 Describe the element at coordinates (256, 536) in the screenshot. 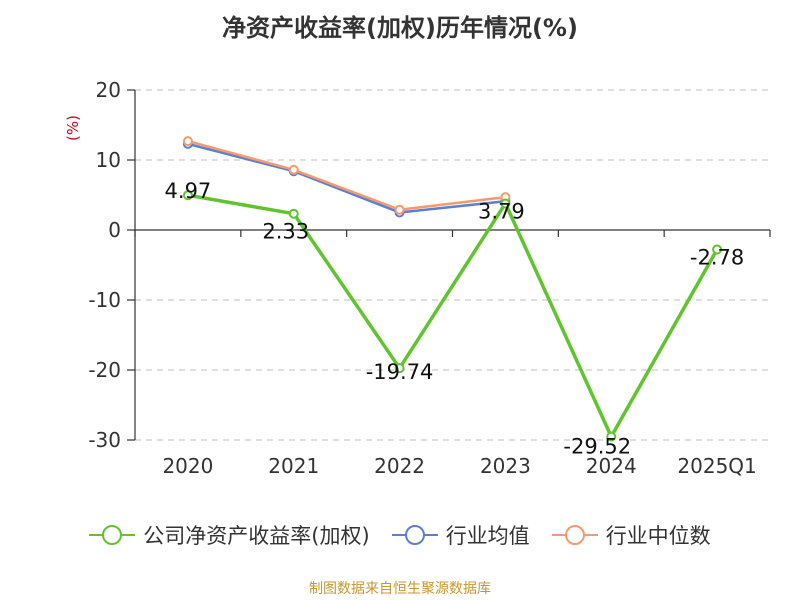

I see `legend-label-company: 公司净资产收益率(加权)` at that location.